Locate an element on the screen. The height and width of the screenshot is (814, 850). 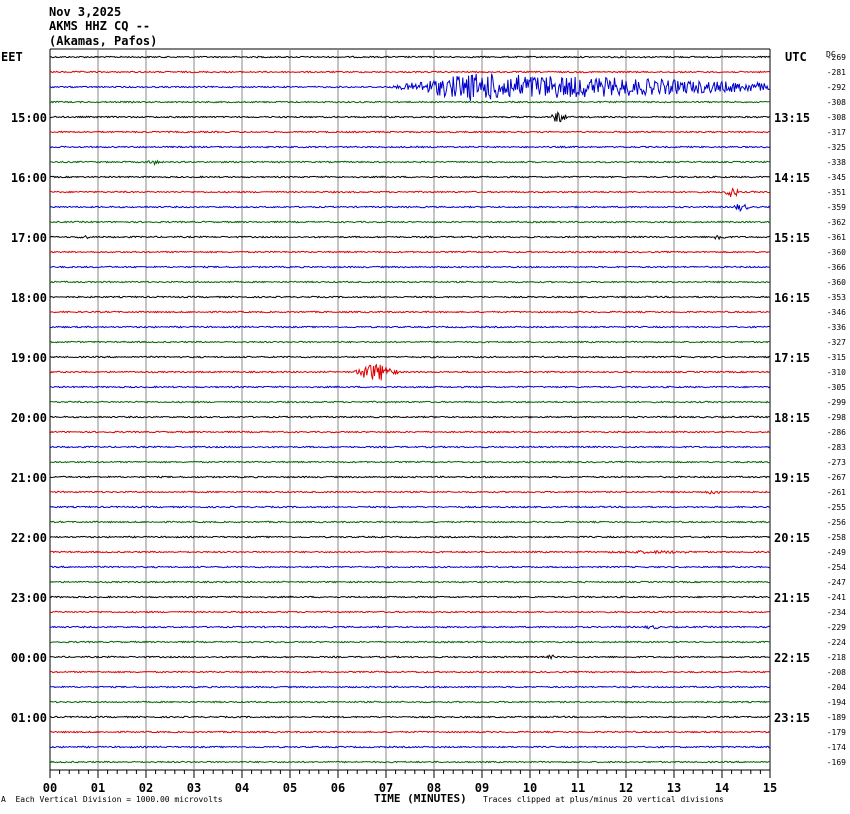
station-location: (Akamas, Pafos) is located at coordinates (103, 41).